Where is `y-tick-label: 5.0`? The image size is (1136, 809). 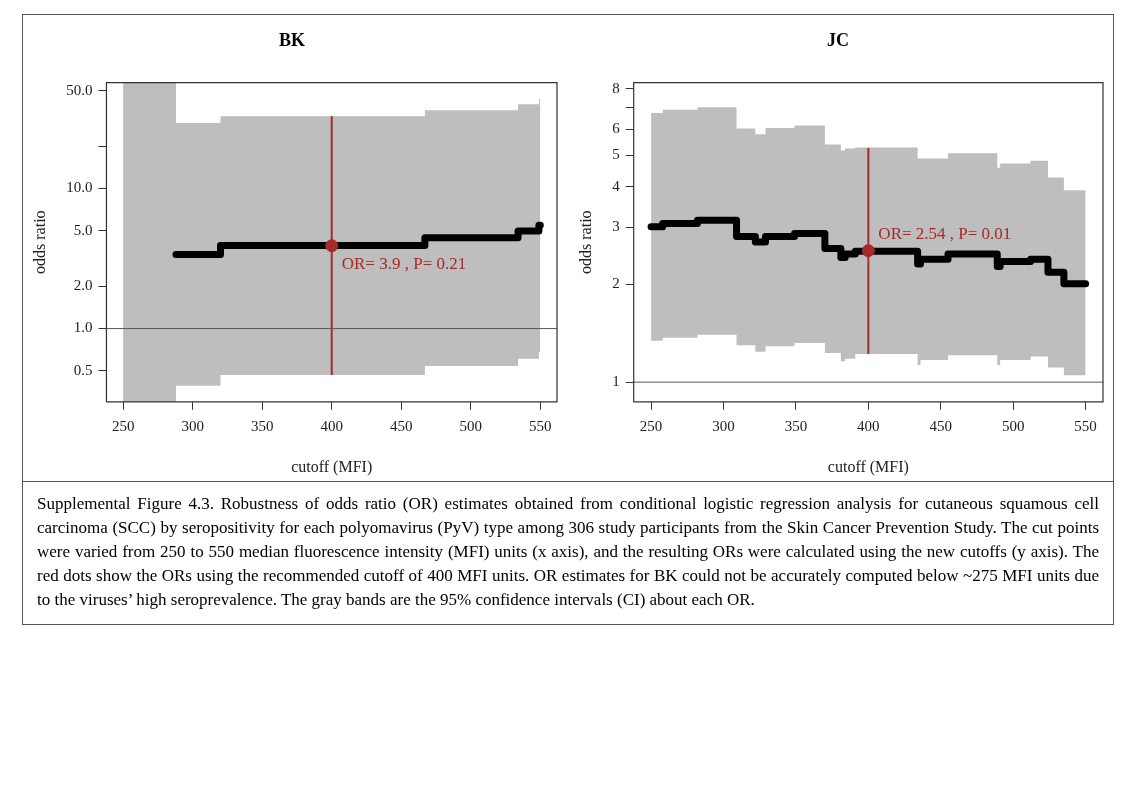
y-tick-label: 5.0 is located at coordinates (83, 229).